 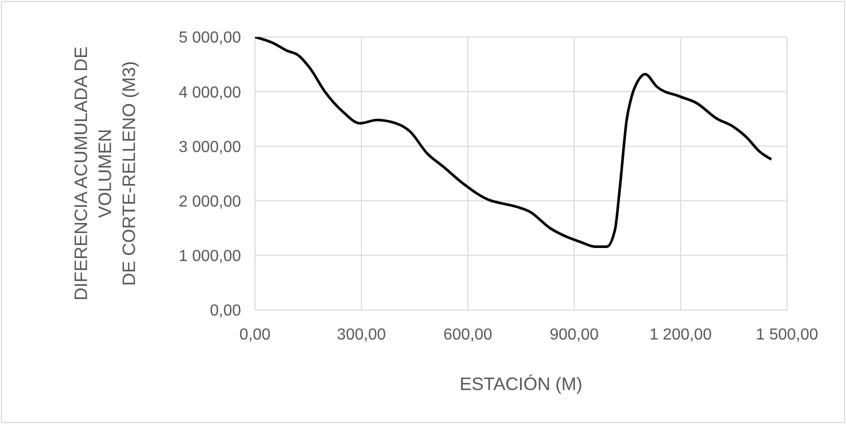 I want to click on y-tick-label: 1 000,00, so click(x=210, y=257).